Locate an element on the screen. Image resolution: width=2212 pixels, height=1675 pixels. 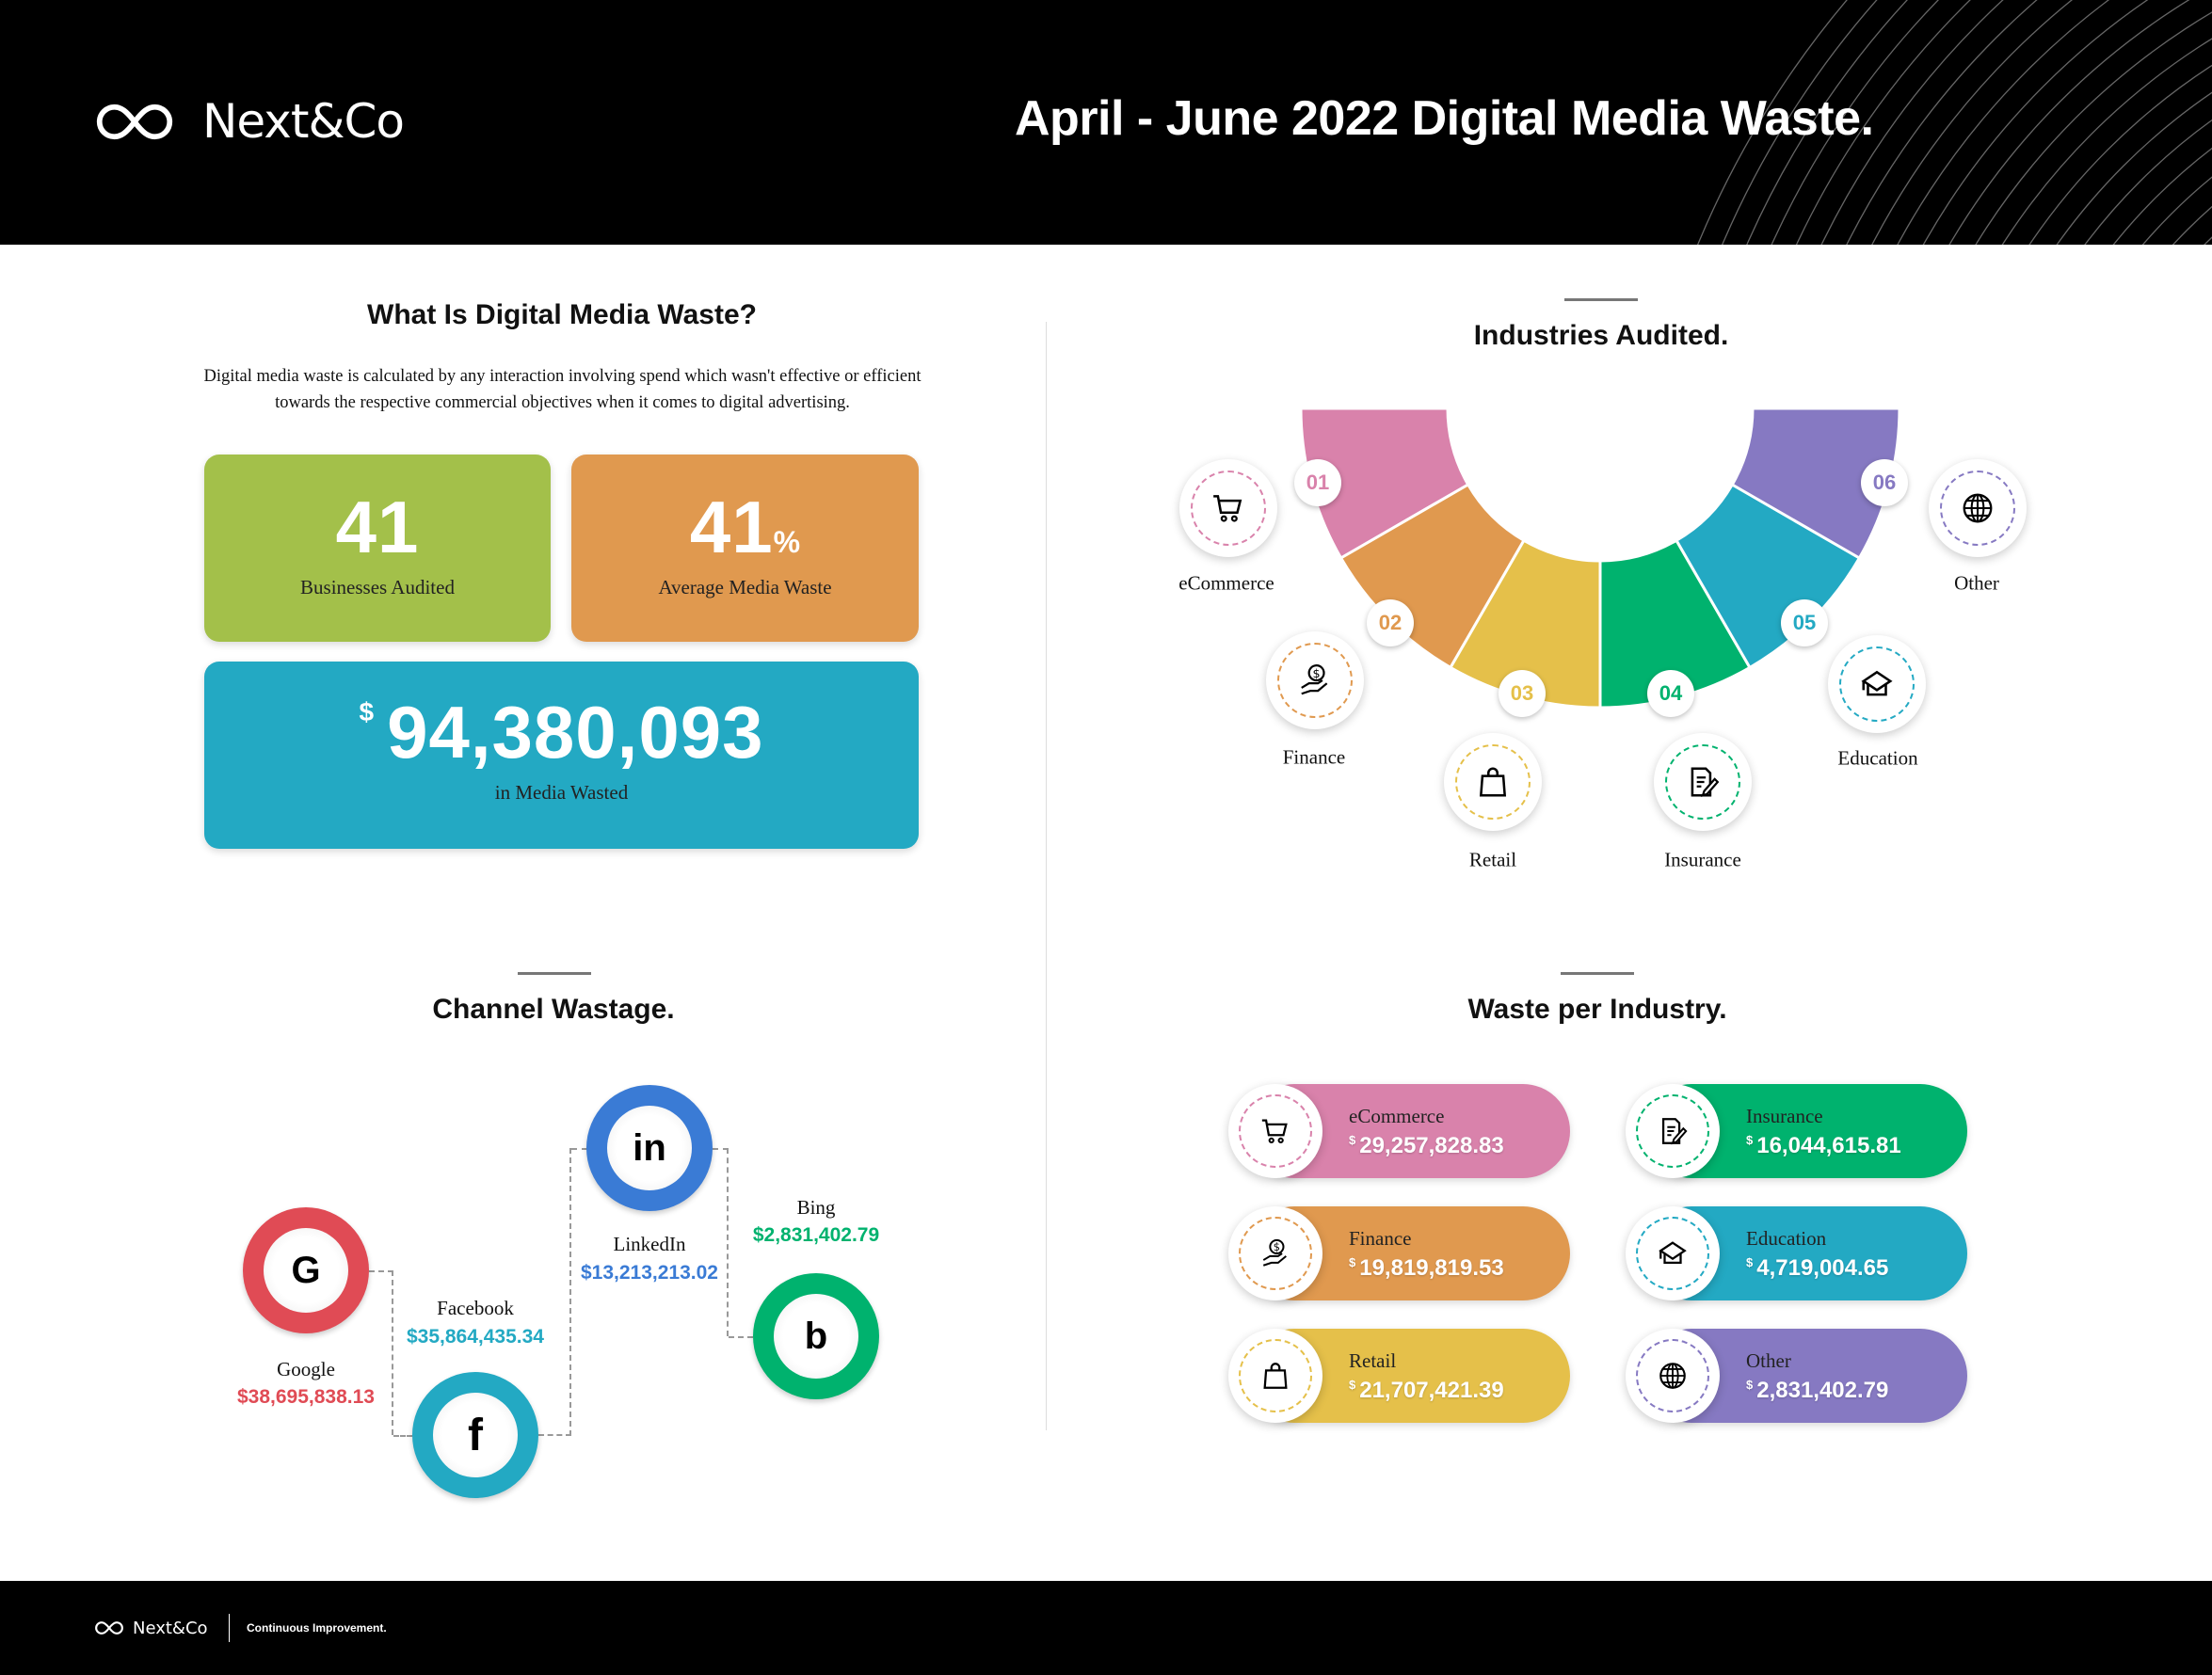
industries-title: Industries Audited. is located at coordinates (1601, 336).